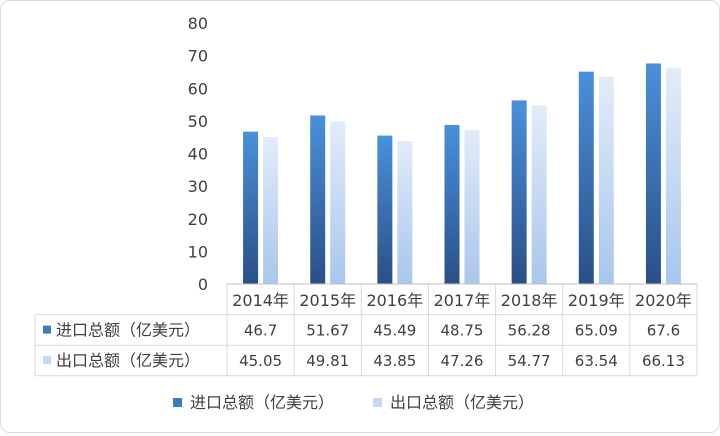  Describe the element at coordinates (462, 331) in the screenshot. I see `table-value: 48.75` at that location.